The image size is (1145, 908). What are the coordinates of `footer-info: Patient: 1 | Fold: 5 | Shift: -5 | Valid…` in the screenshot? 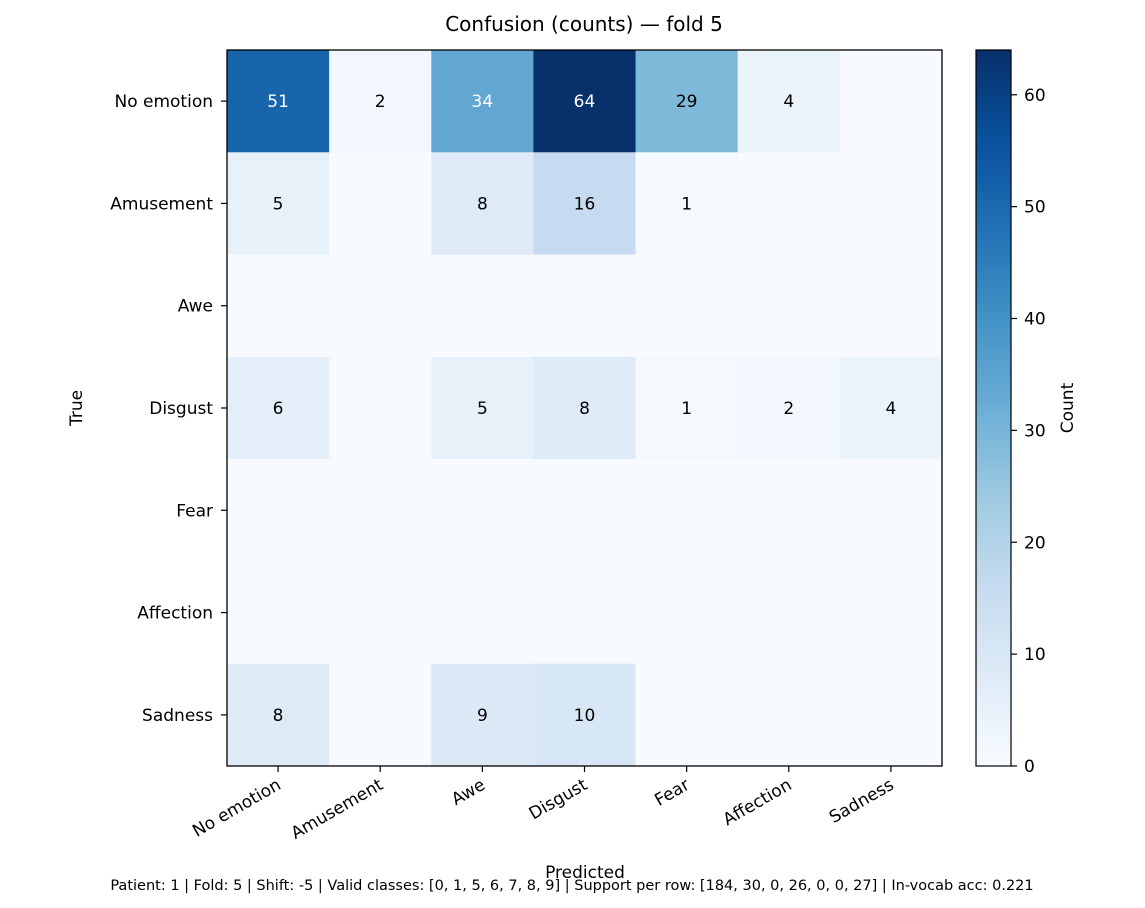 It's located at (571, 886).